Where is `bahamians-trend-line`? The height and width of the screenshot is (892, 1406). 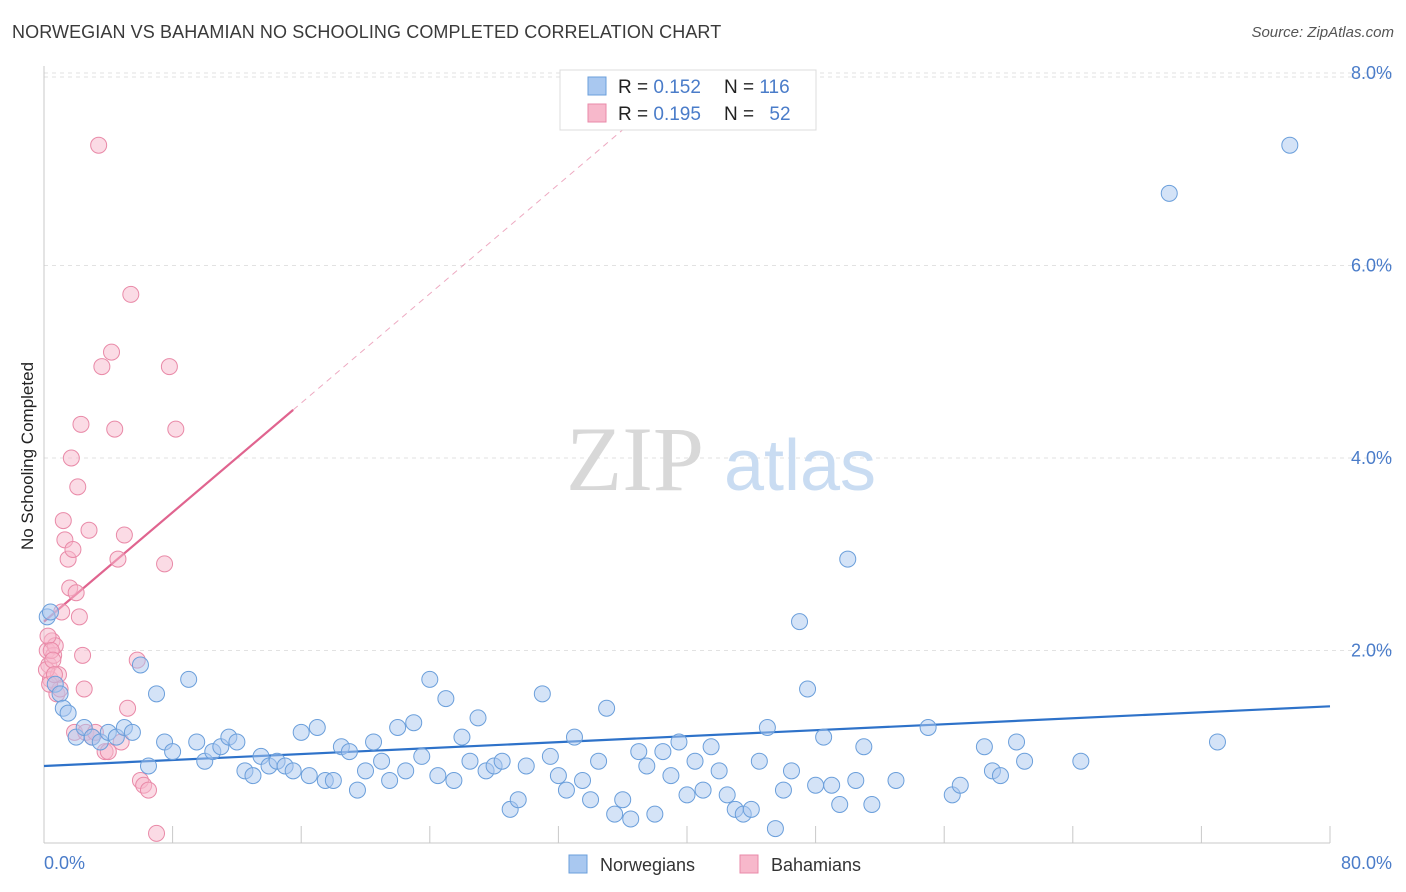 bahamians-trend-line is located at coordinates (168, 516).